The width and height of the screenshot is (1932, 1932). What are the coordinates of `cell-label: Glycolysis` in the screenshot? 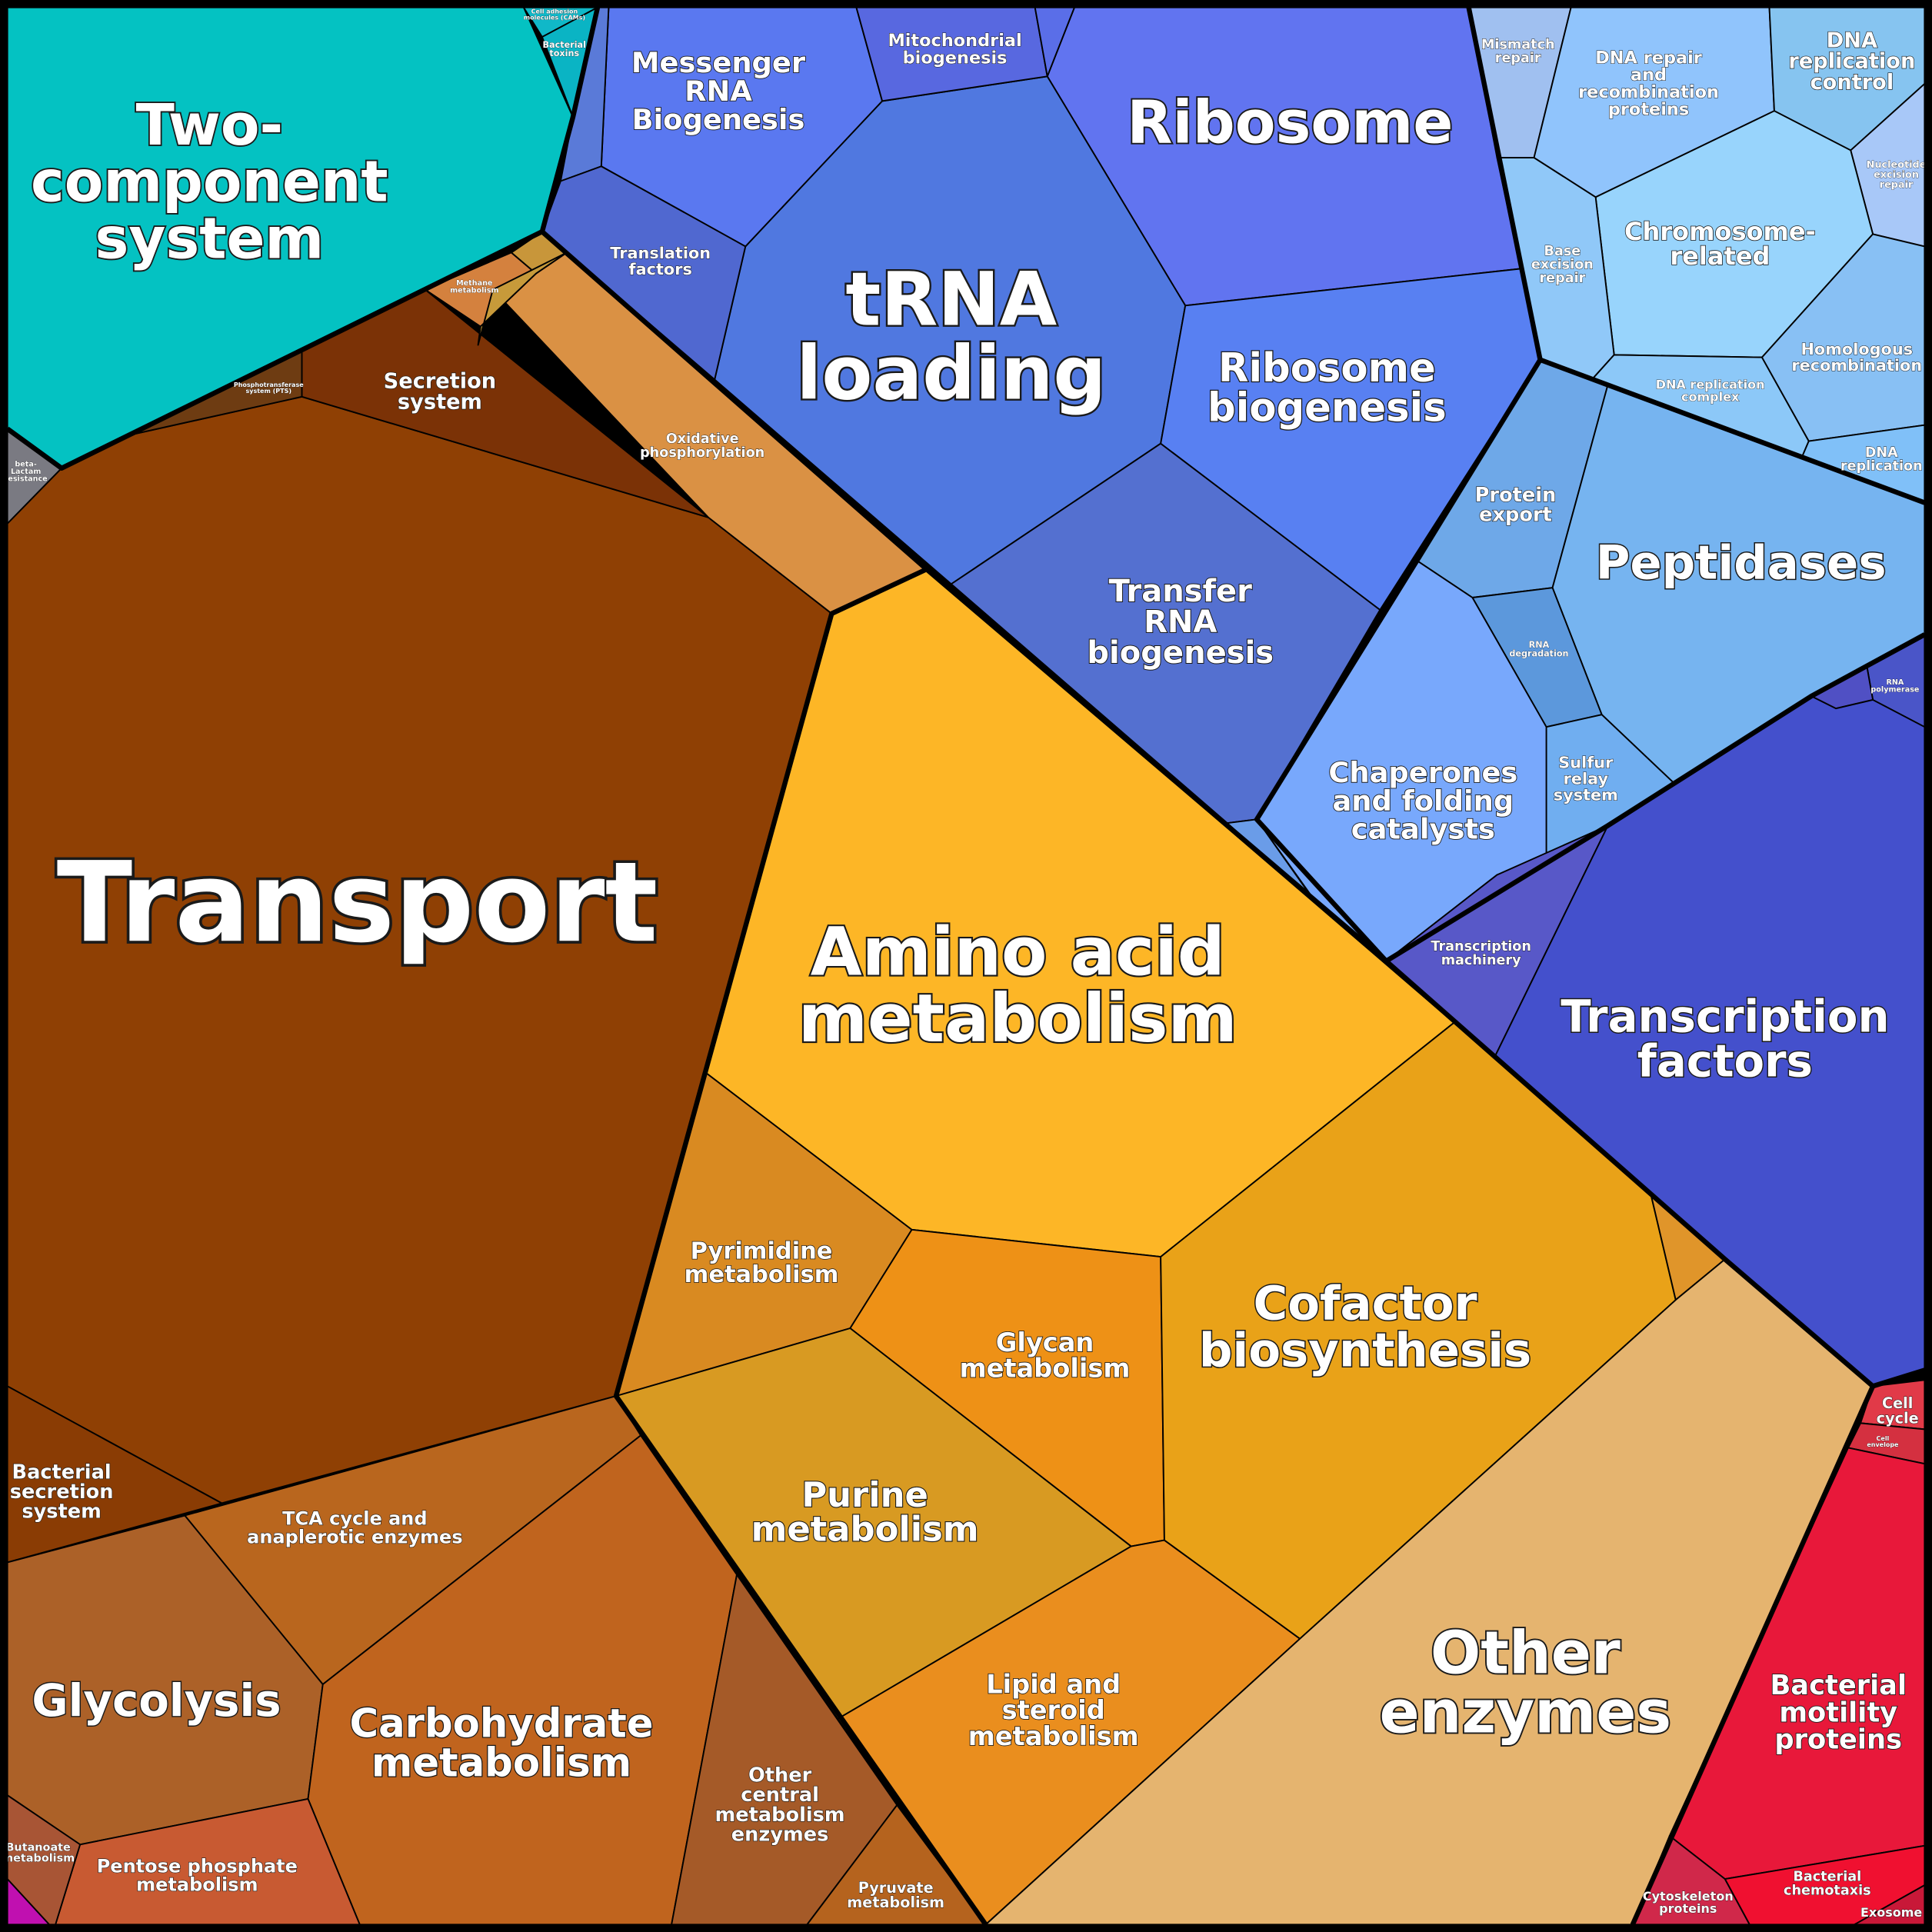 It's located at (156, 1700).